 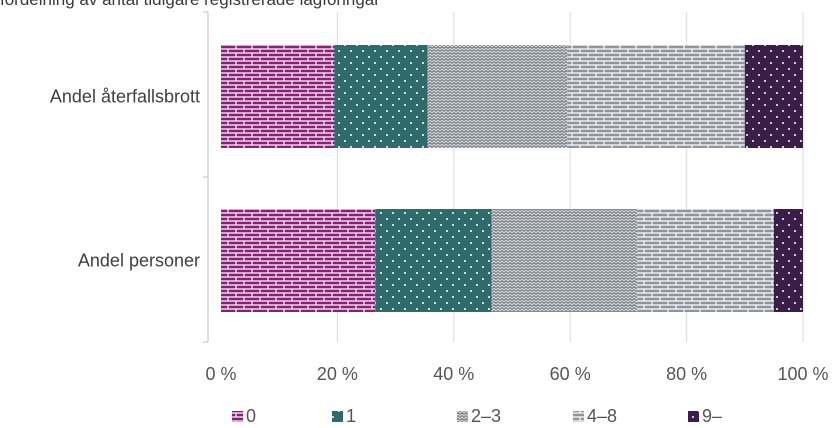 I want to click on legend-label: 1, so click(x=351, y=416).